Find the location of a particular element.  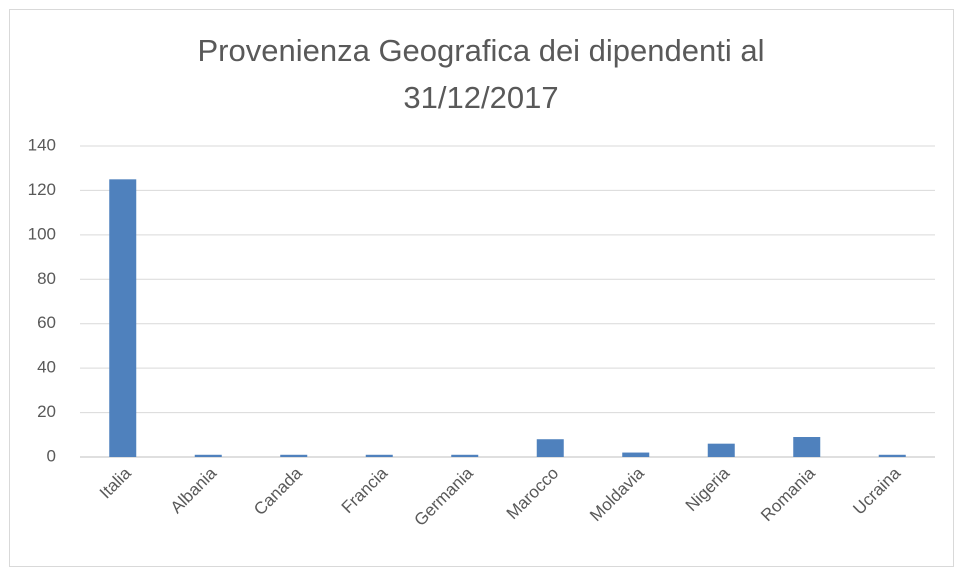

y-tick-label: 40 is located at coordinates (46, 367).